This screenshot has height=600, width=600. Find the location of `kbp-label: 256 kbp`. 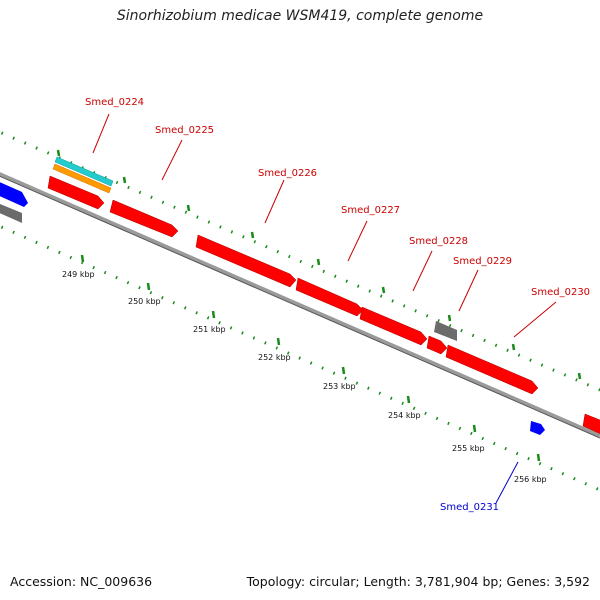

kbp-label: 256 kbp is located at coordinates (530, 479).